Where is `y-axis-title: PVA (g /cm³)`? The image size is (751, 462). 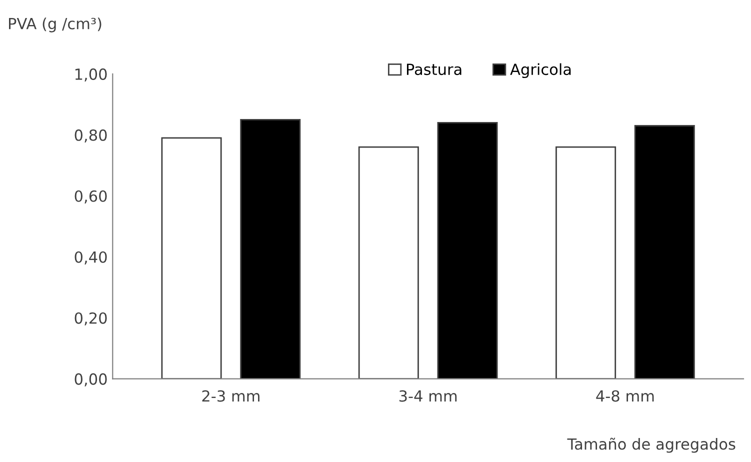 y-axis-title: PVA (g /cm³) is located at coordinates (55, 25).